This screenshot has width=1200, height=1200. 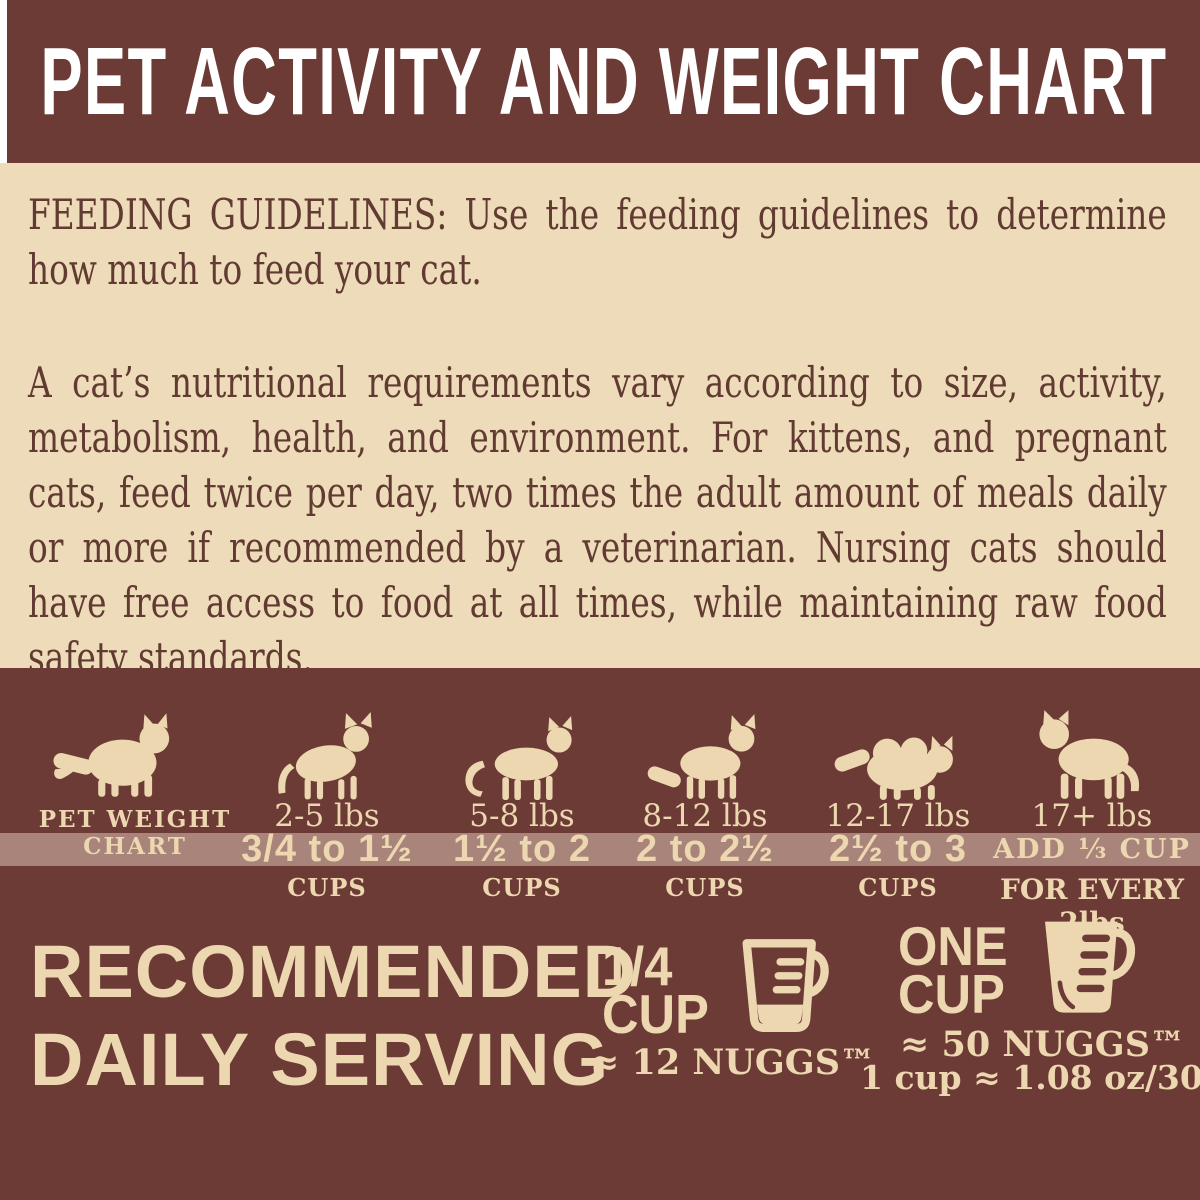 What do you see at coordinates (135, 833) in the screenshot?
I see `weight-chart-label: PET WEIGHT CHART` at bounding box center [135, 833].